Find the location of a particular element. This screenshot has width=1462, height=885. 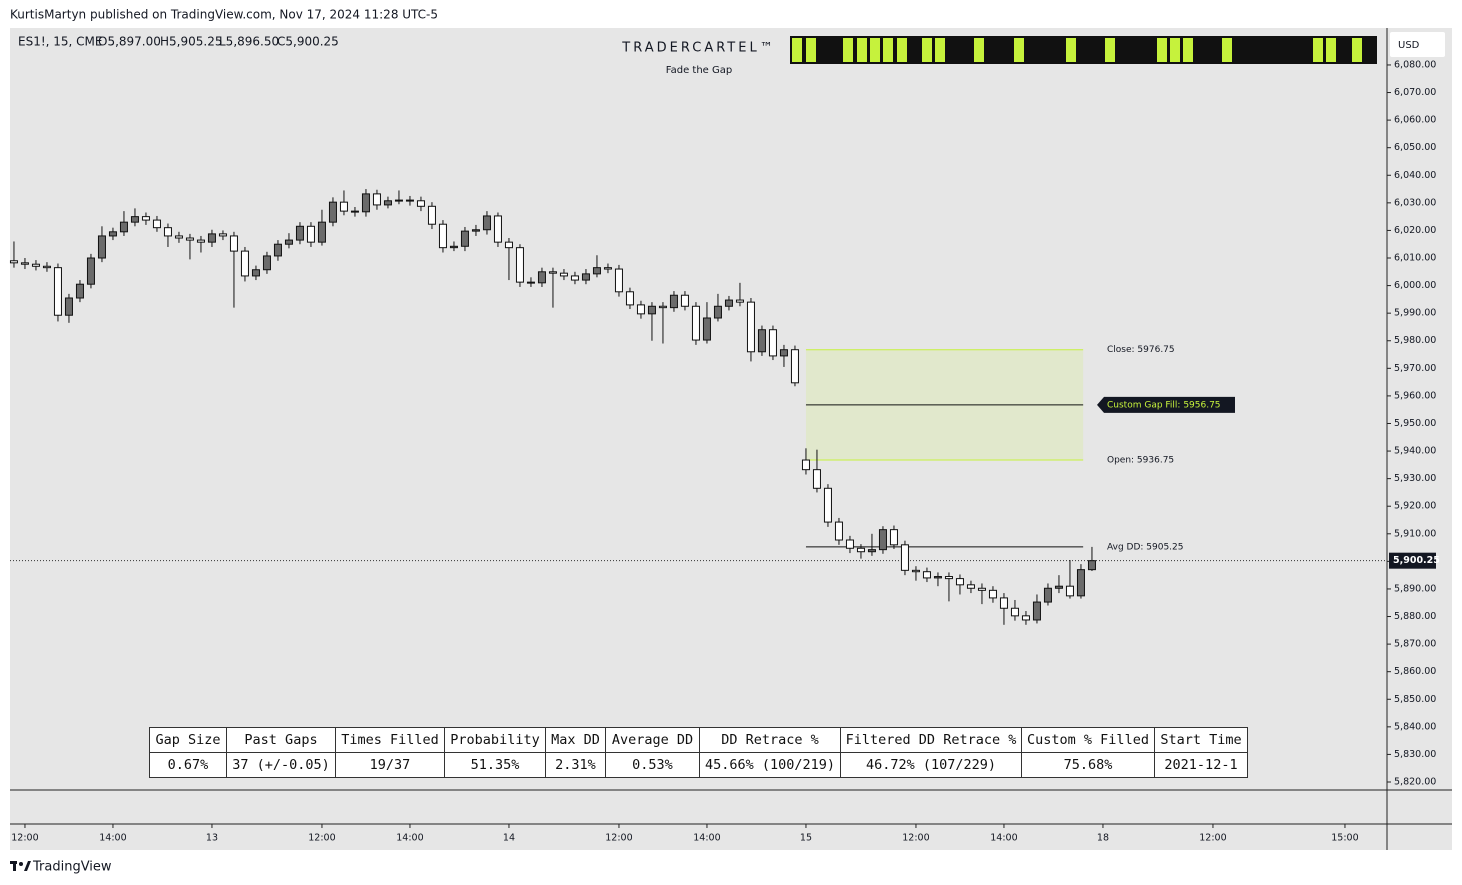

gap-fill-tag is located at coordinates (1166, 404).